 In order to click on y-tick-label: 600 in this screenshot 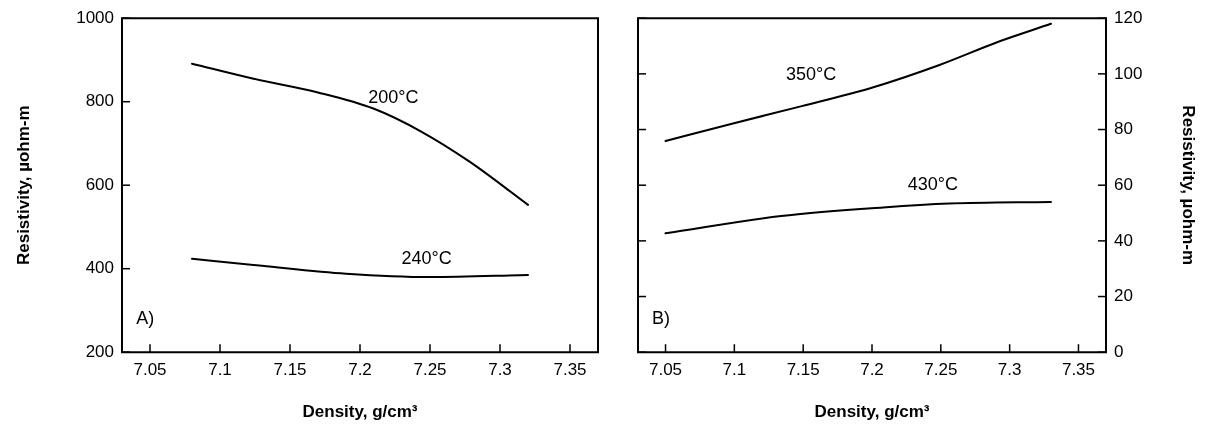, I will do `click(99, 184)`.